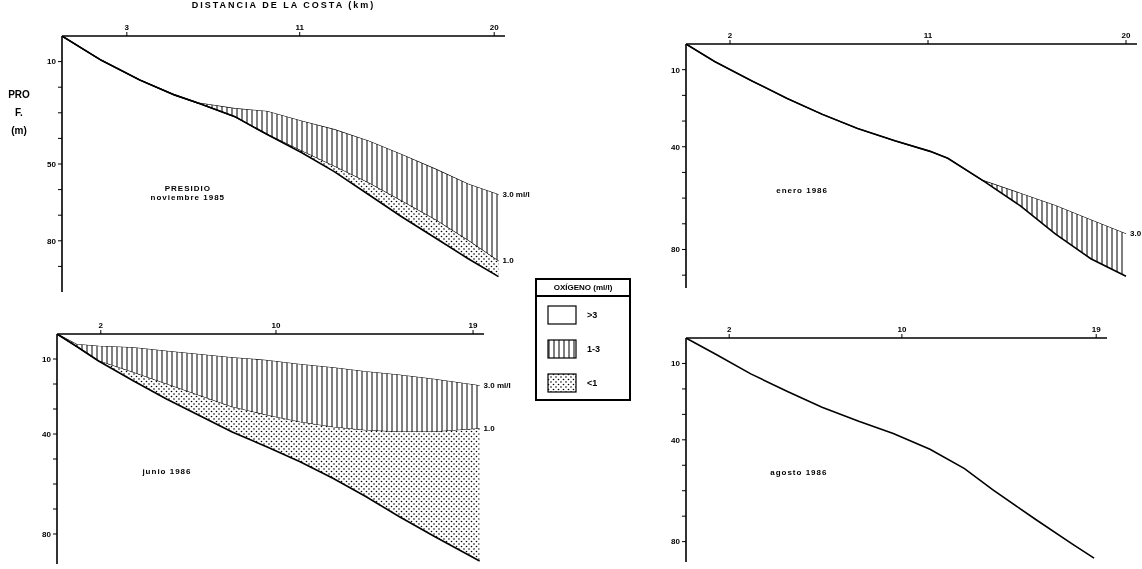 This screenshot has height=569, width=1142. I want to click on text: enero 1986, so click(802, 190).